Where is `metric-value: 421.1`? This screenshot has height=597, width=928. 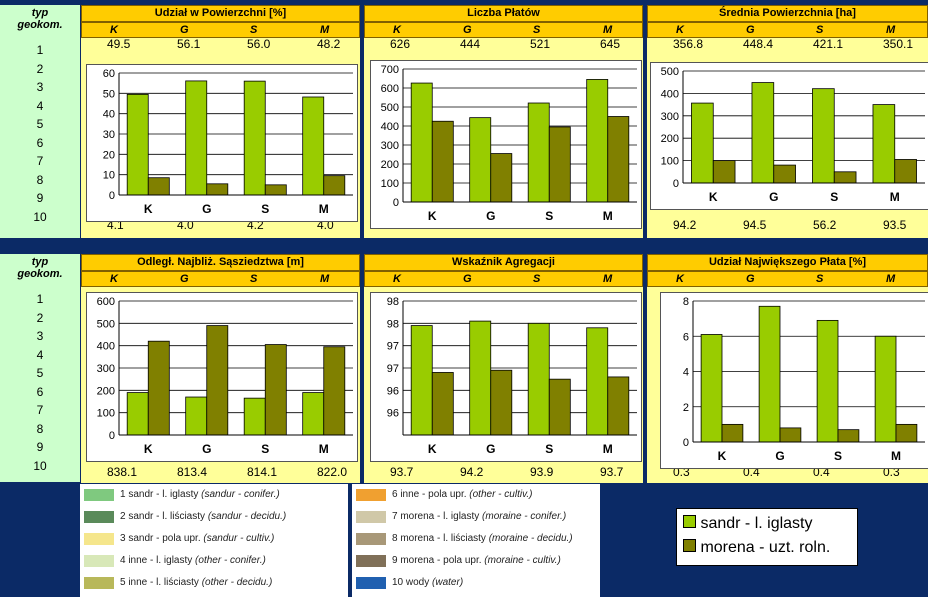 metric-value: 421.1 is located at coordinates (828, 44).